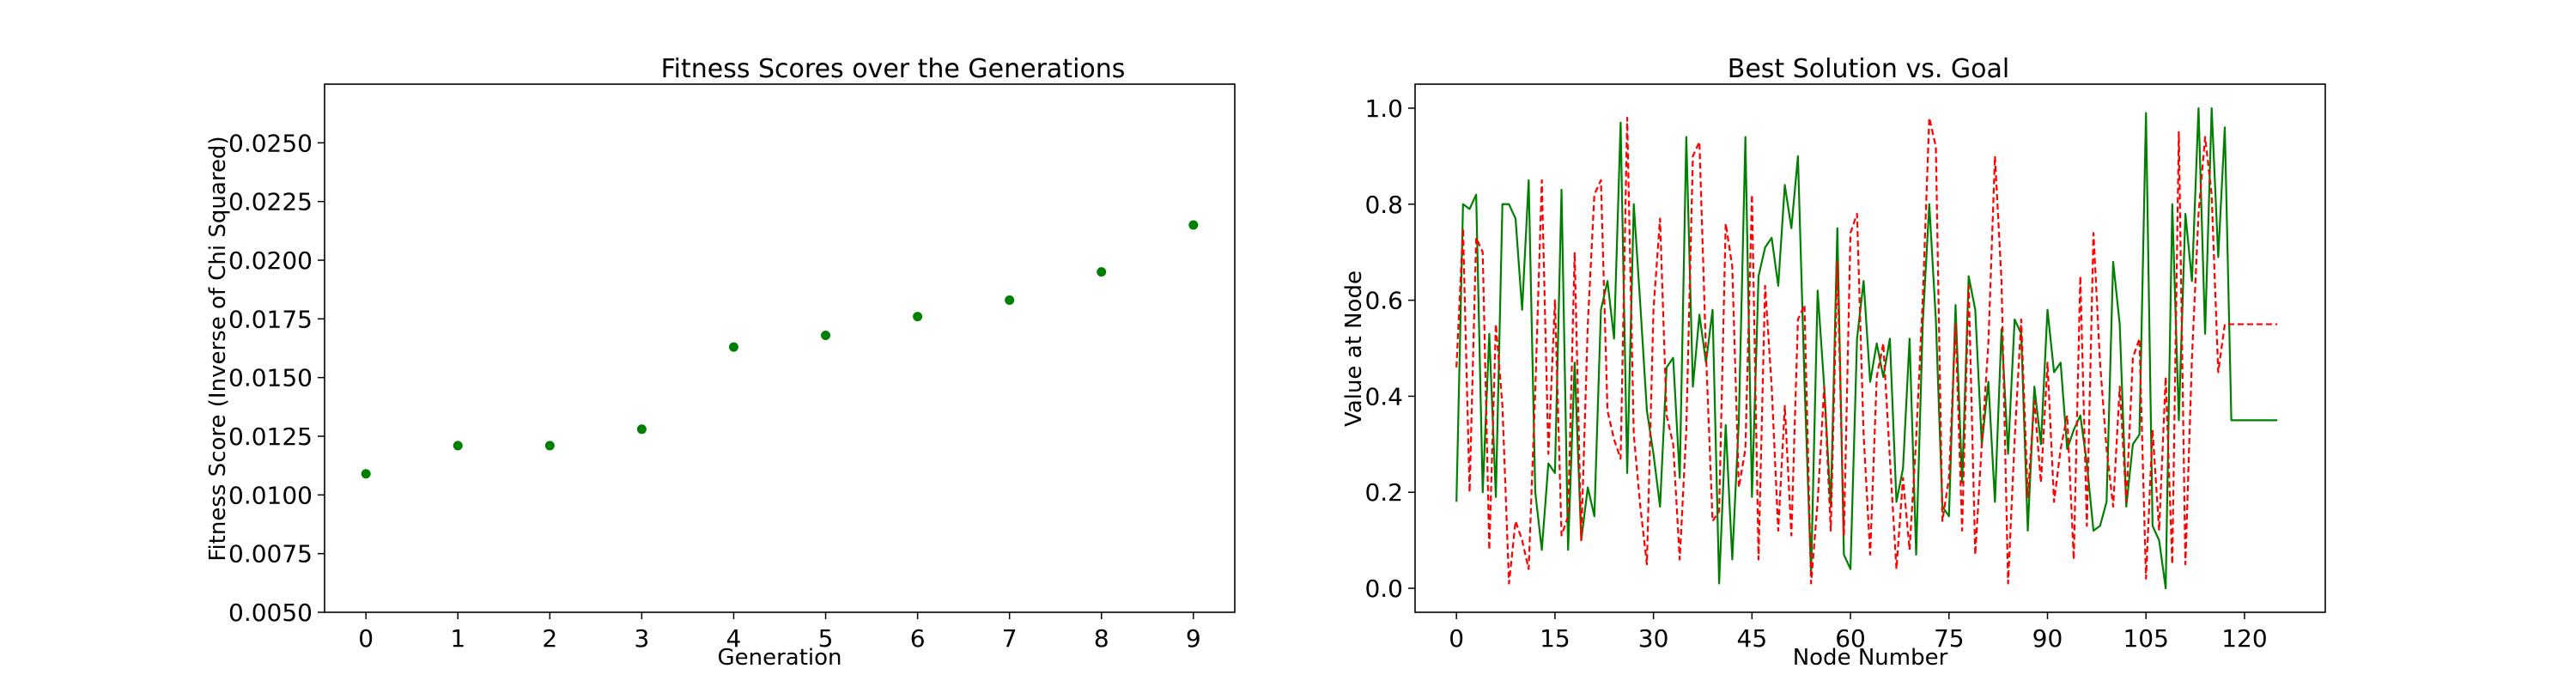  I want to click on y-tick-label: 0.0200, so click(270, 260).